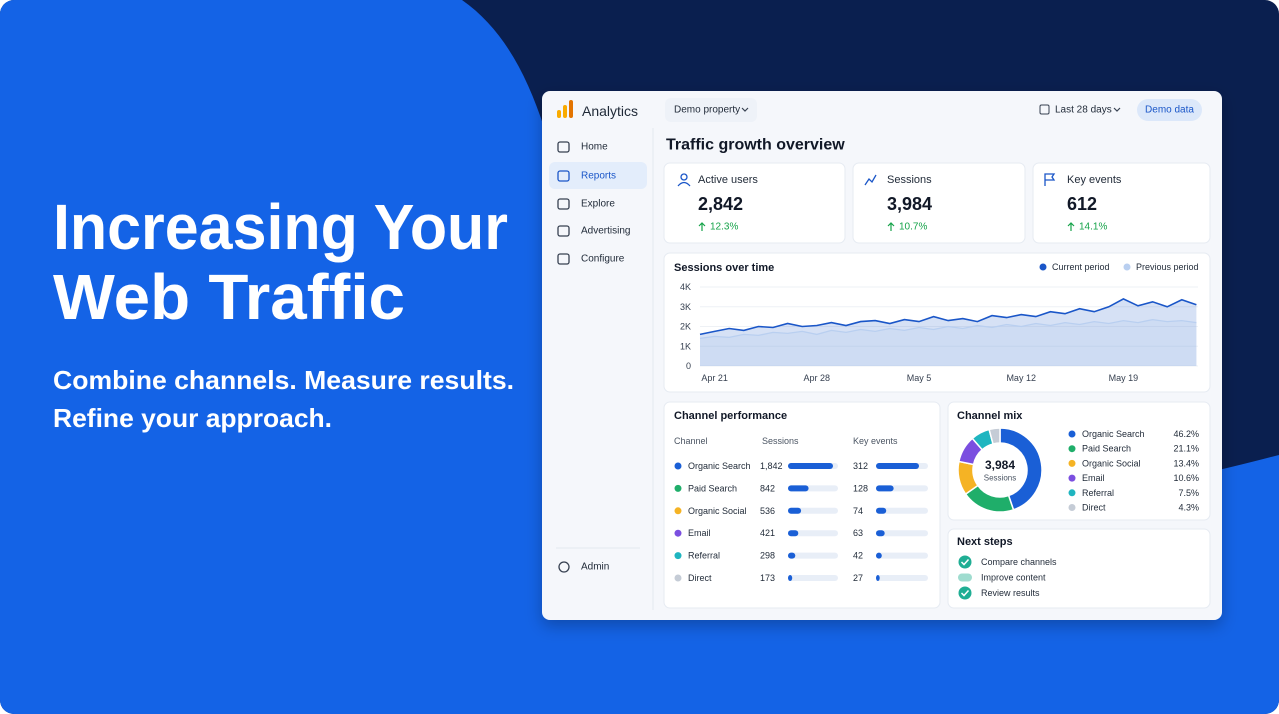 The width and height of the screenshot is (1279, 714). I want to click on kpi-label: Key events, so click(1094, 180).